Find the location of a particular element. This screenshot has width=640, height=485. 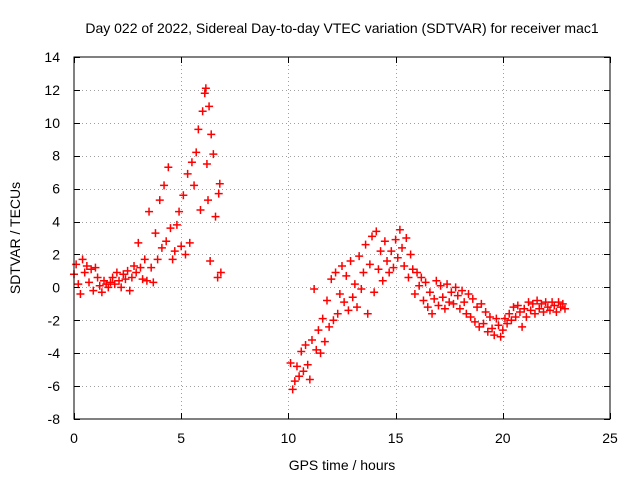

y-tick-label: -8 is located at coordinates (54, 419).